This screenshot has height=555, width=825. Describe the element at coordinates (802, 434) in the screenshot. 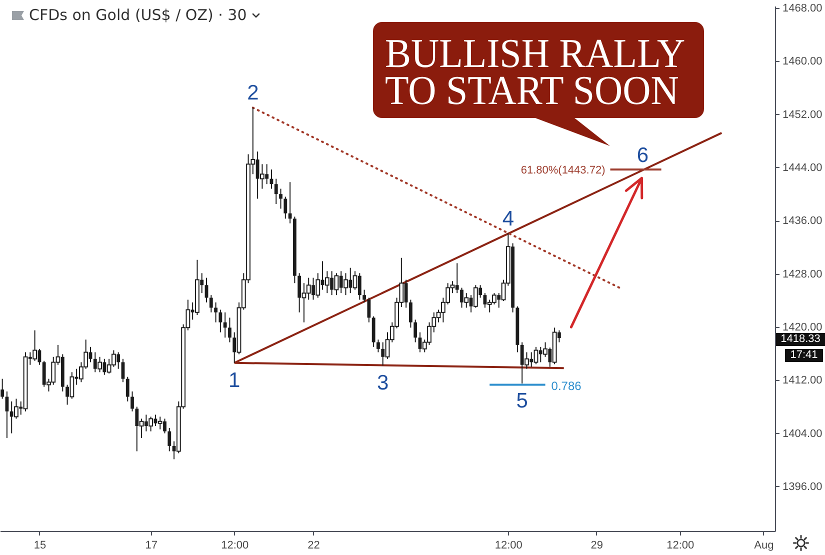

I see `y-tick-label: 1404.00` at that location.